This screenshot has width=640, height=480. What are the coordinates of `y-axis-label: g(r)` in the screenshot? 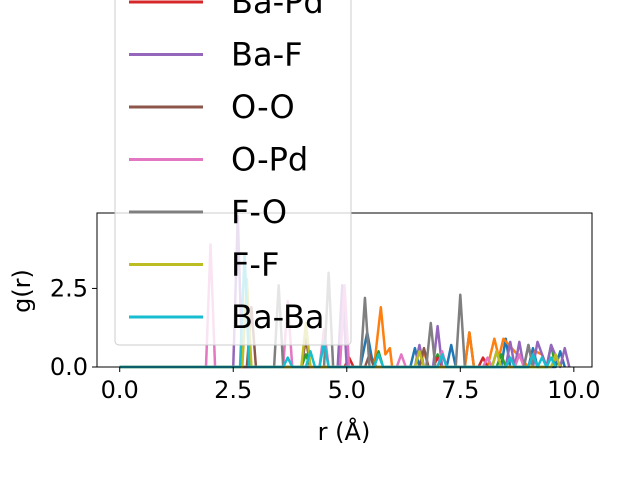 It's located at (22, 291).